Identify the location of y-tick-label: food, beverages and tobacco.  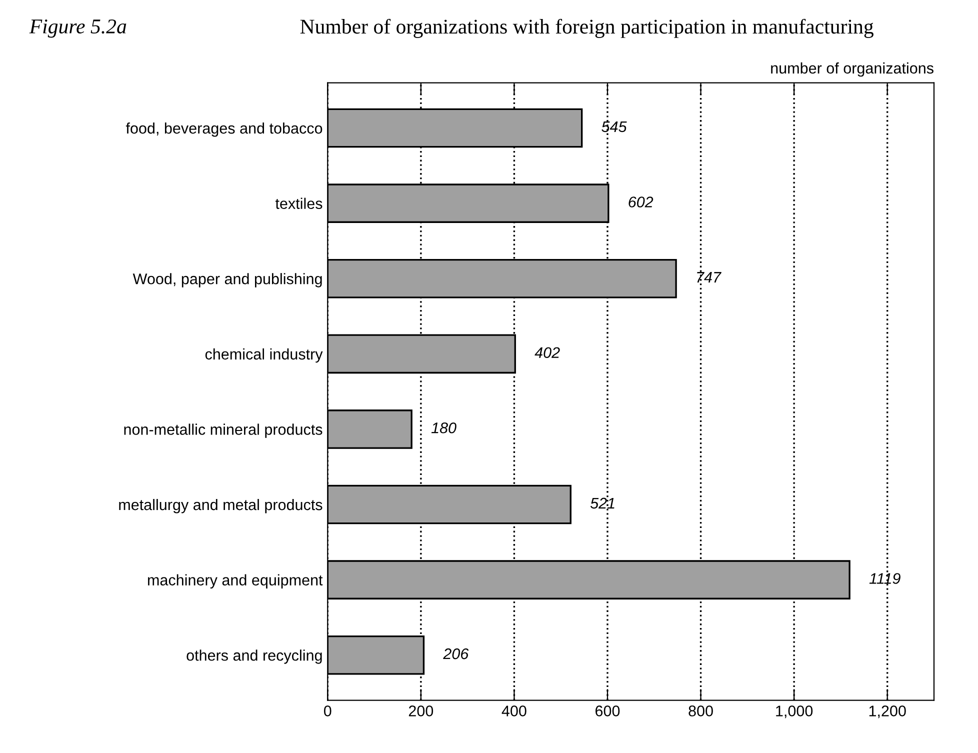
(224, 129).